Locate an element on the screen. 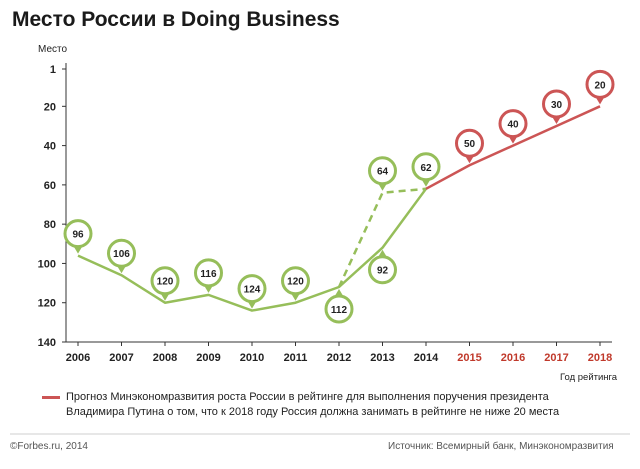  y-tick-label: 60 is located at coordinates (50, 186).